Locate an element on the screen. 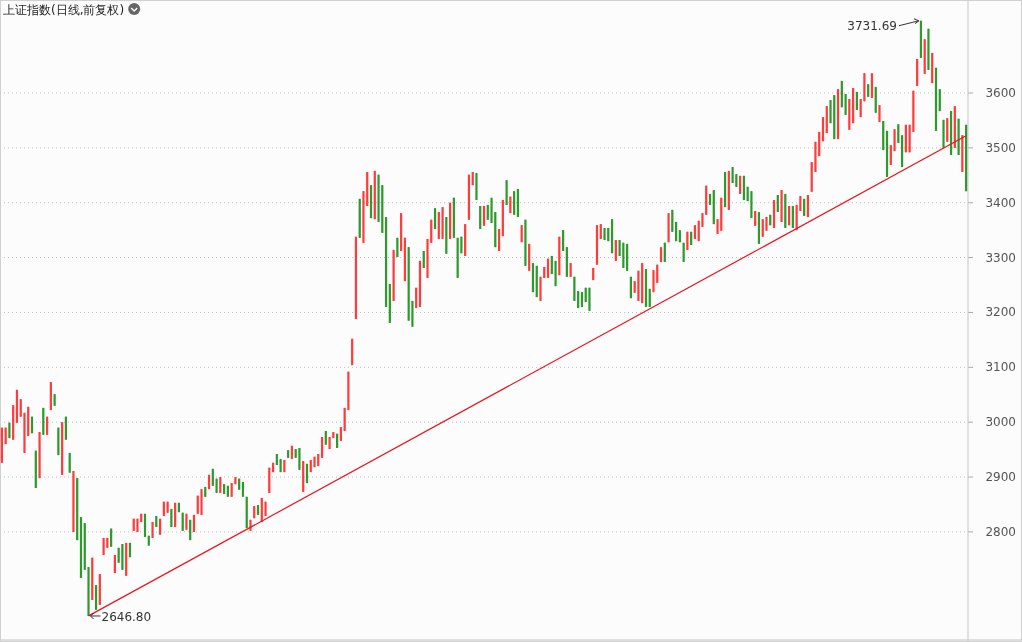  y-tick-label: 3400 is located at coordinates (1000, 202).